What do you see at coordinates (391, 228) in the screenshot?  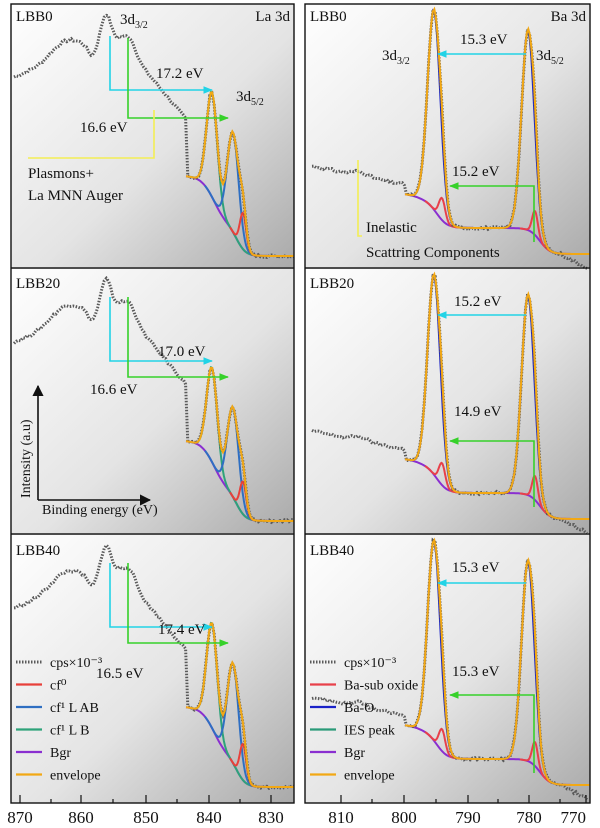 I see `ba0-ies-line1: Inelastic` at bounding box center [391, 228].